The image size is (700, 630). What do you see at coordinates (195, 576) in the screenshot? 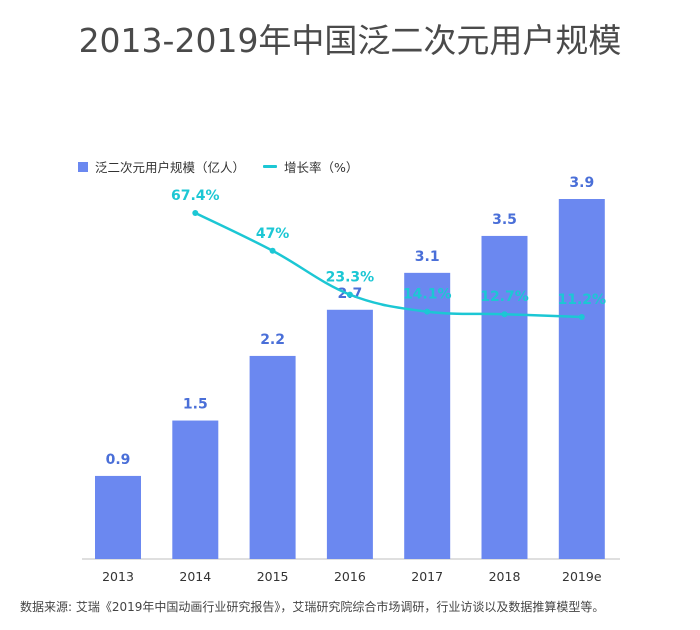
I see `x-tick-label-2014: 2014` at bounding box center [195, 576].